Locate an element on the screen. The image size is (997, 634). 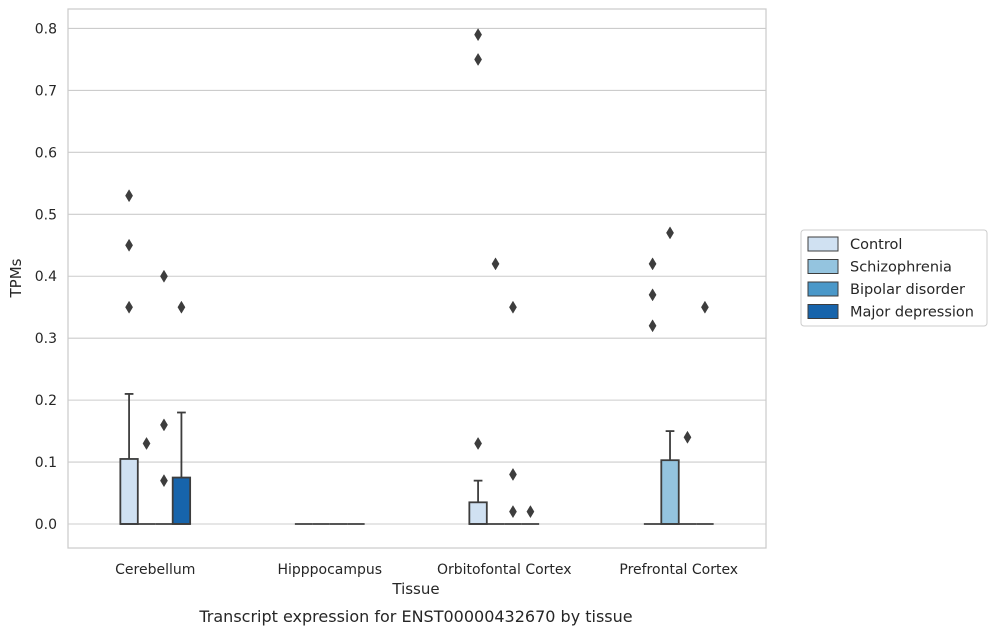
x-axis-label: Tissue is located at coordinates (415, 589).